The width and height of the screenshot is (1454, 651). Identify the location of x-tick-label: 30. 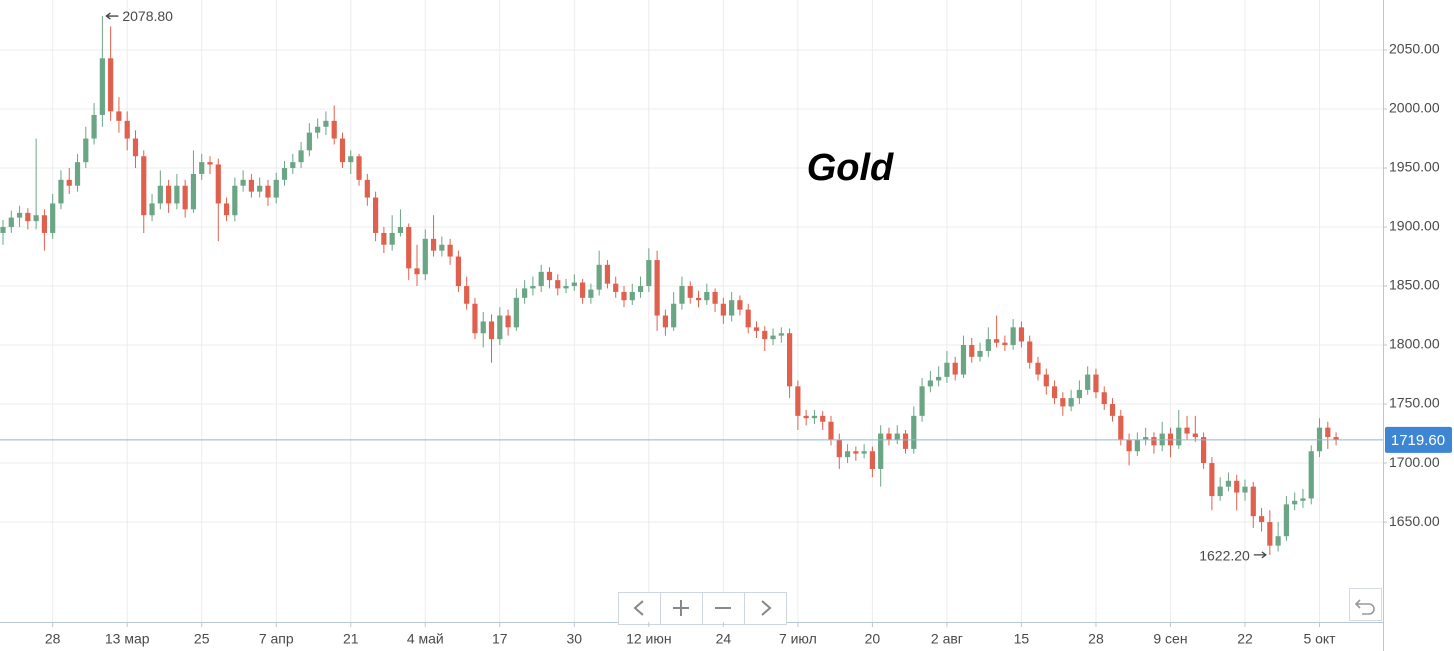
(575, 639).